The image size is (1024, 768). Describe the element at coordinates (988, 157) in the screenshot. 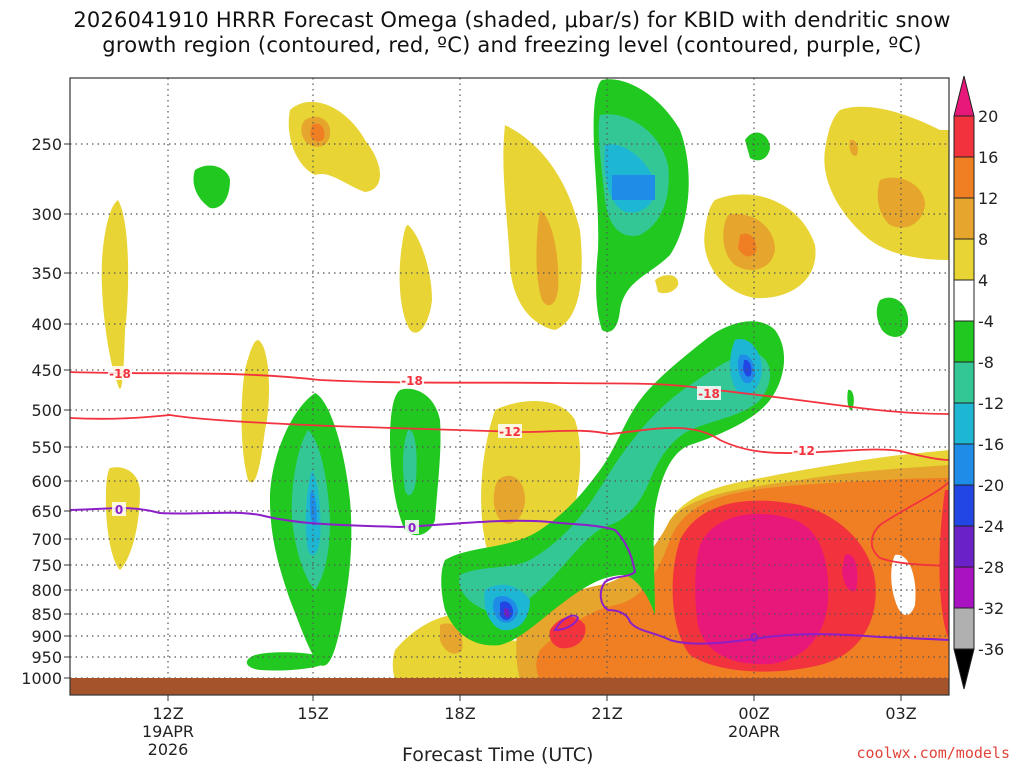

I see `colorbar-label: 16` at that location.